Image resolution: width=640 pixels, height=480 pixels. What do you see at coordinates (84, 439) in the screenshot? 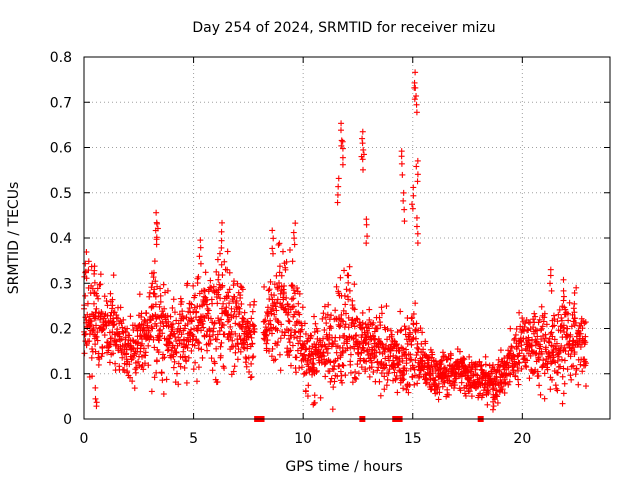
I see `x-tick-label: 0` at bounding box center [84, 439].